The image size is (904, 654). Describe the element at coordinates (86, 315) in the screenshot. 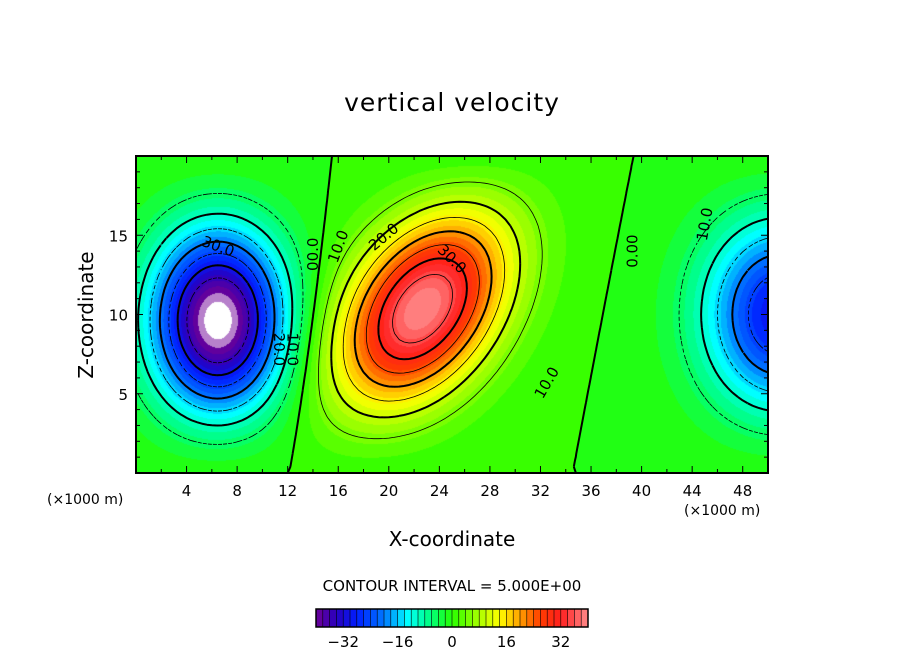

I see `y-axis-label: Z-coordinate` at that location.